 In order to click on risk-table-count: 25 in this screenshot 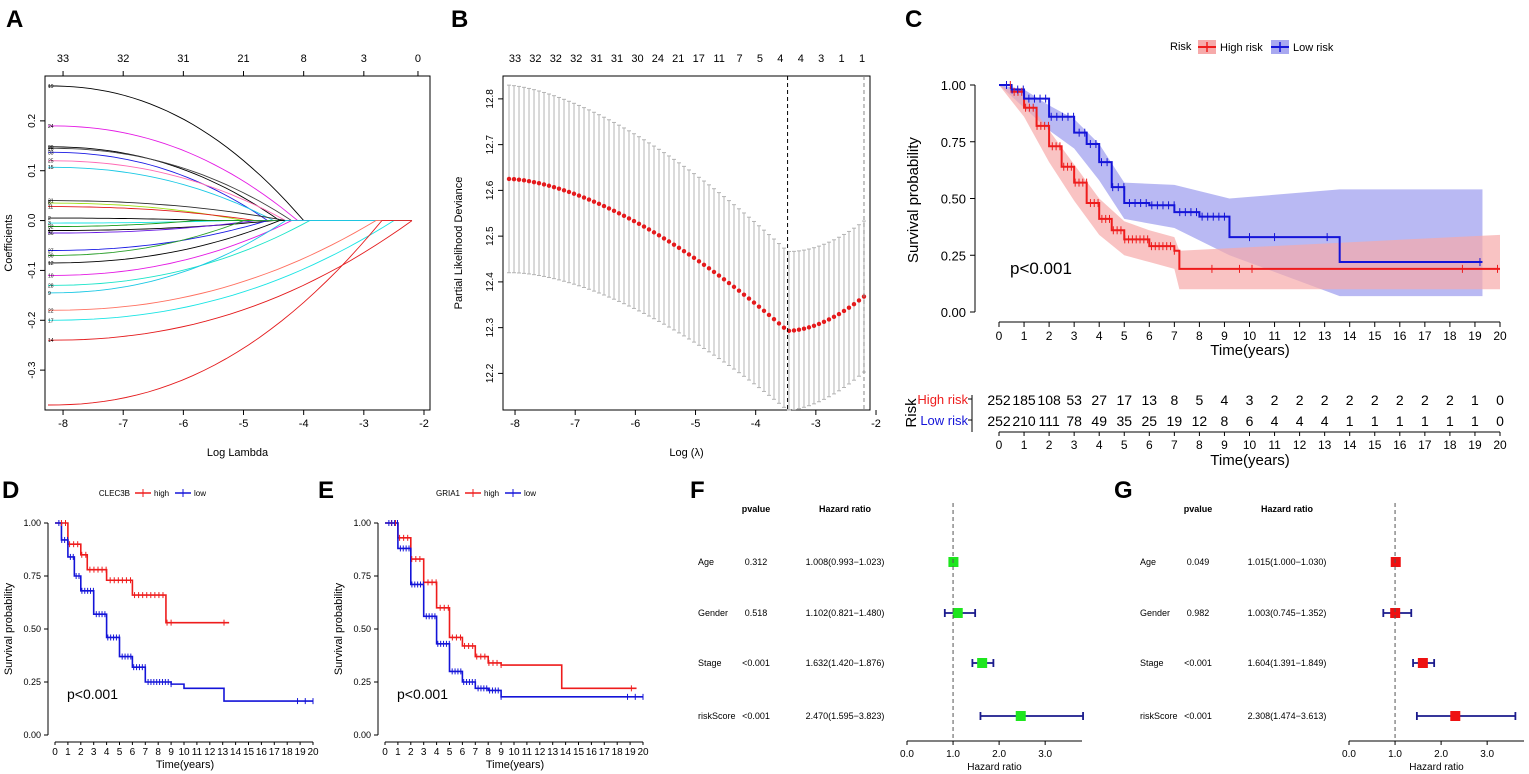, I will do `click(1150, 421)`.